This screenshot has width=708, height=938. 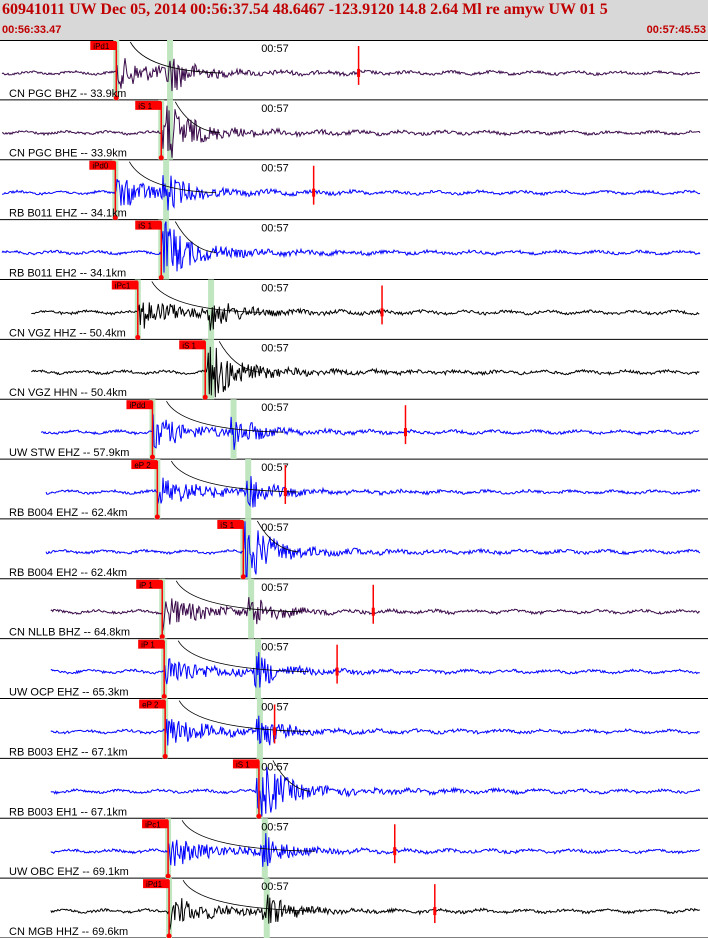 I want to click on trace-row: 00:57 iS 1 CN VGZ HHN -- 50.4km, so click(x=354, y=369).